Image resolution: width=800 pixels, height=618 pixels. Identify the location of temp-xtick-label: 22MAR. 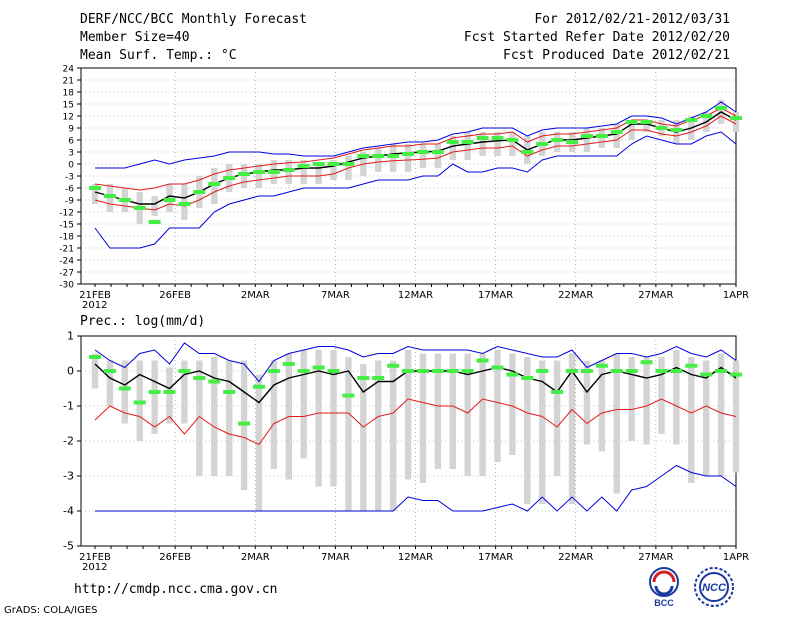
(575, 295).